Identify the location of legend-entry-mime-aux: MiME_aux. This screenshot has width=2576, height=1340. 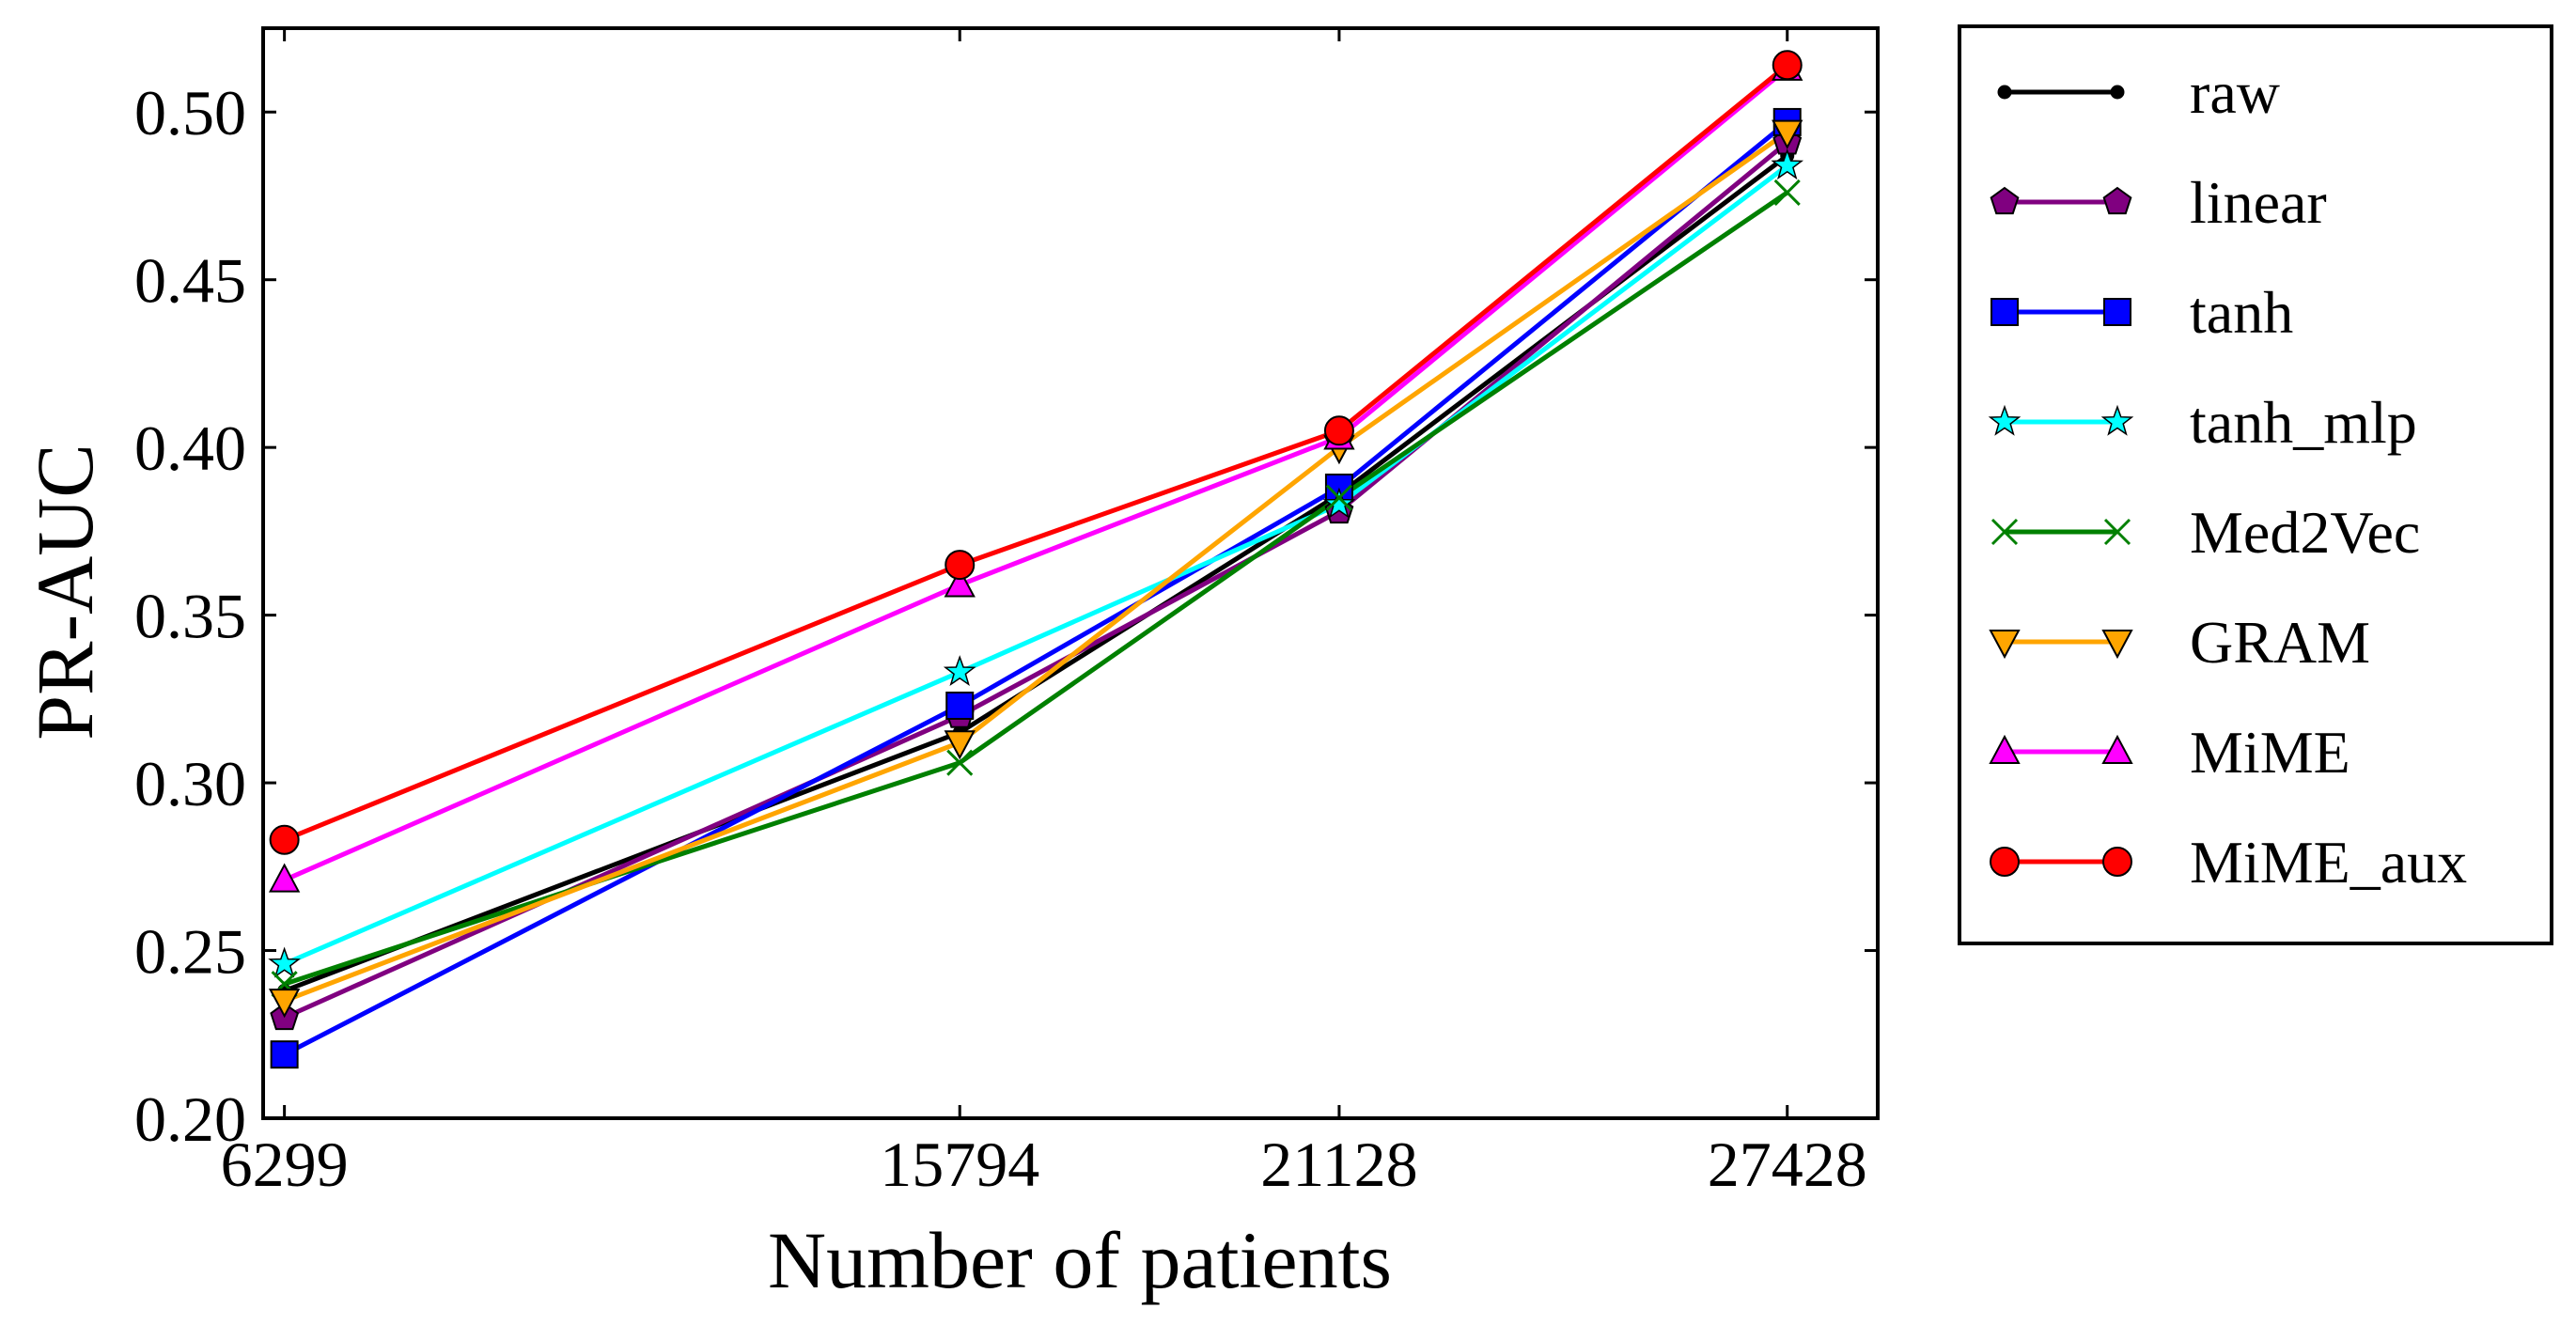
(2228, 862).